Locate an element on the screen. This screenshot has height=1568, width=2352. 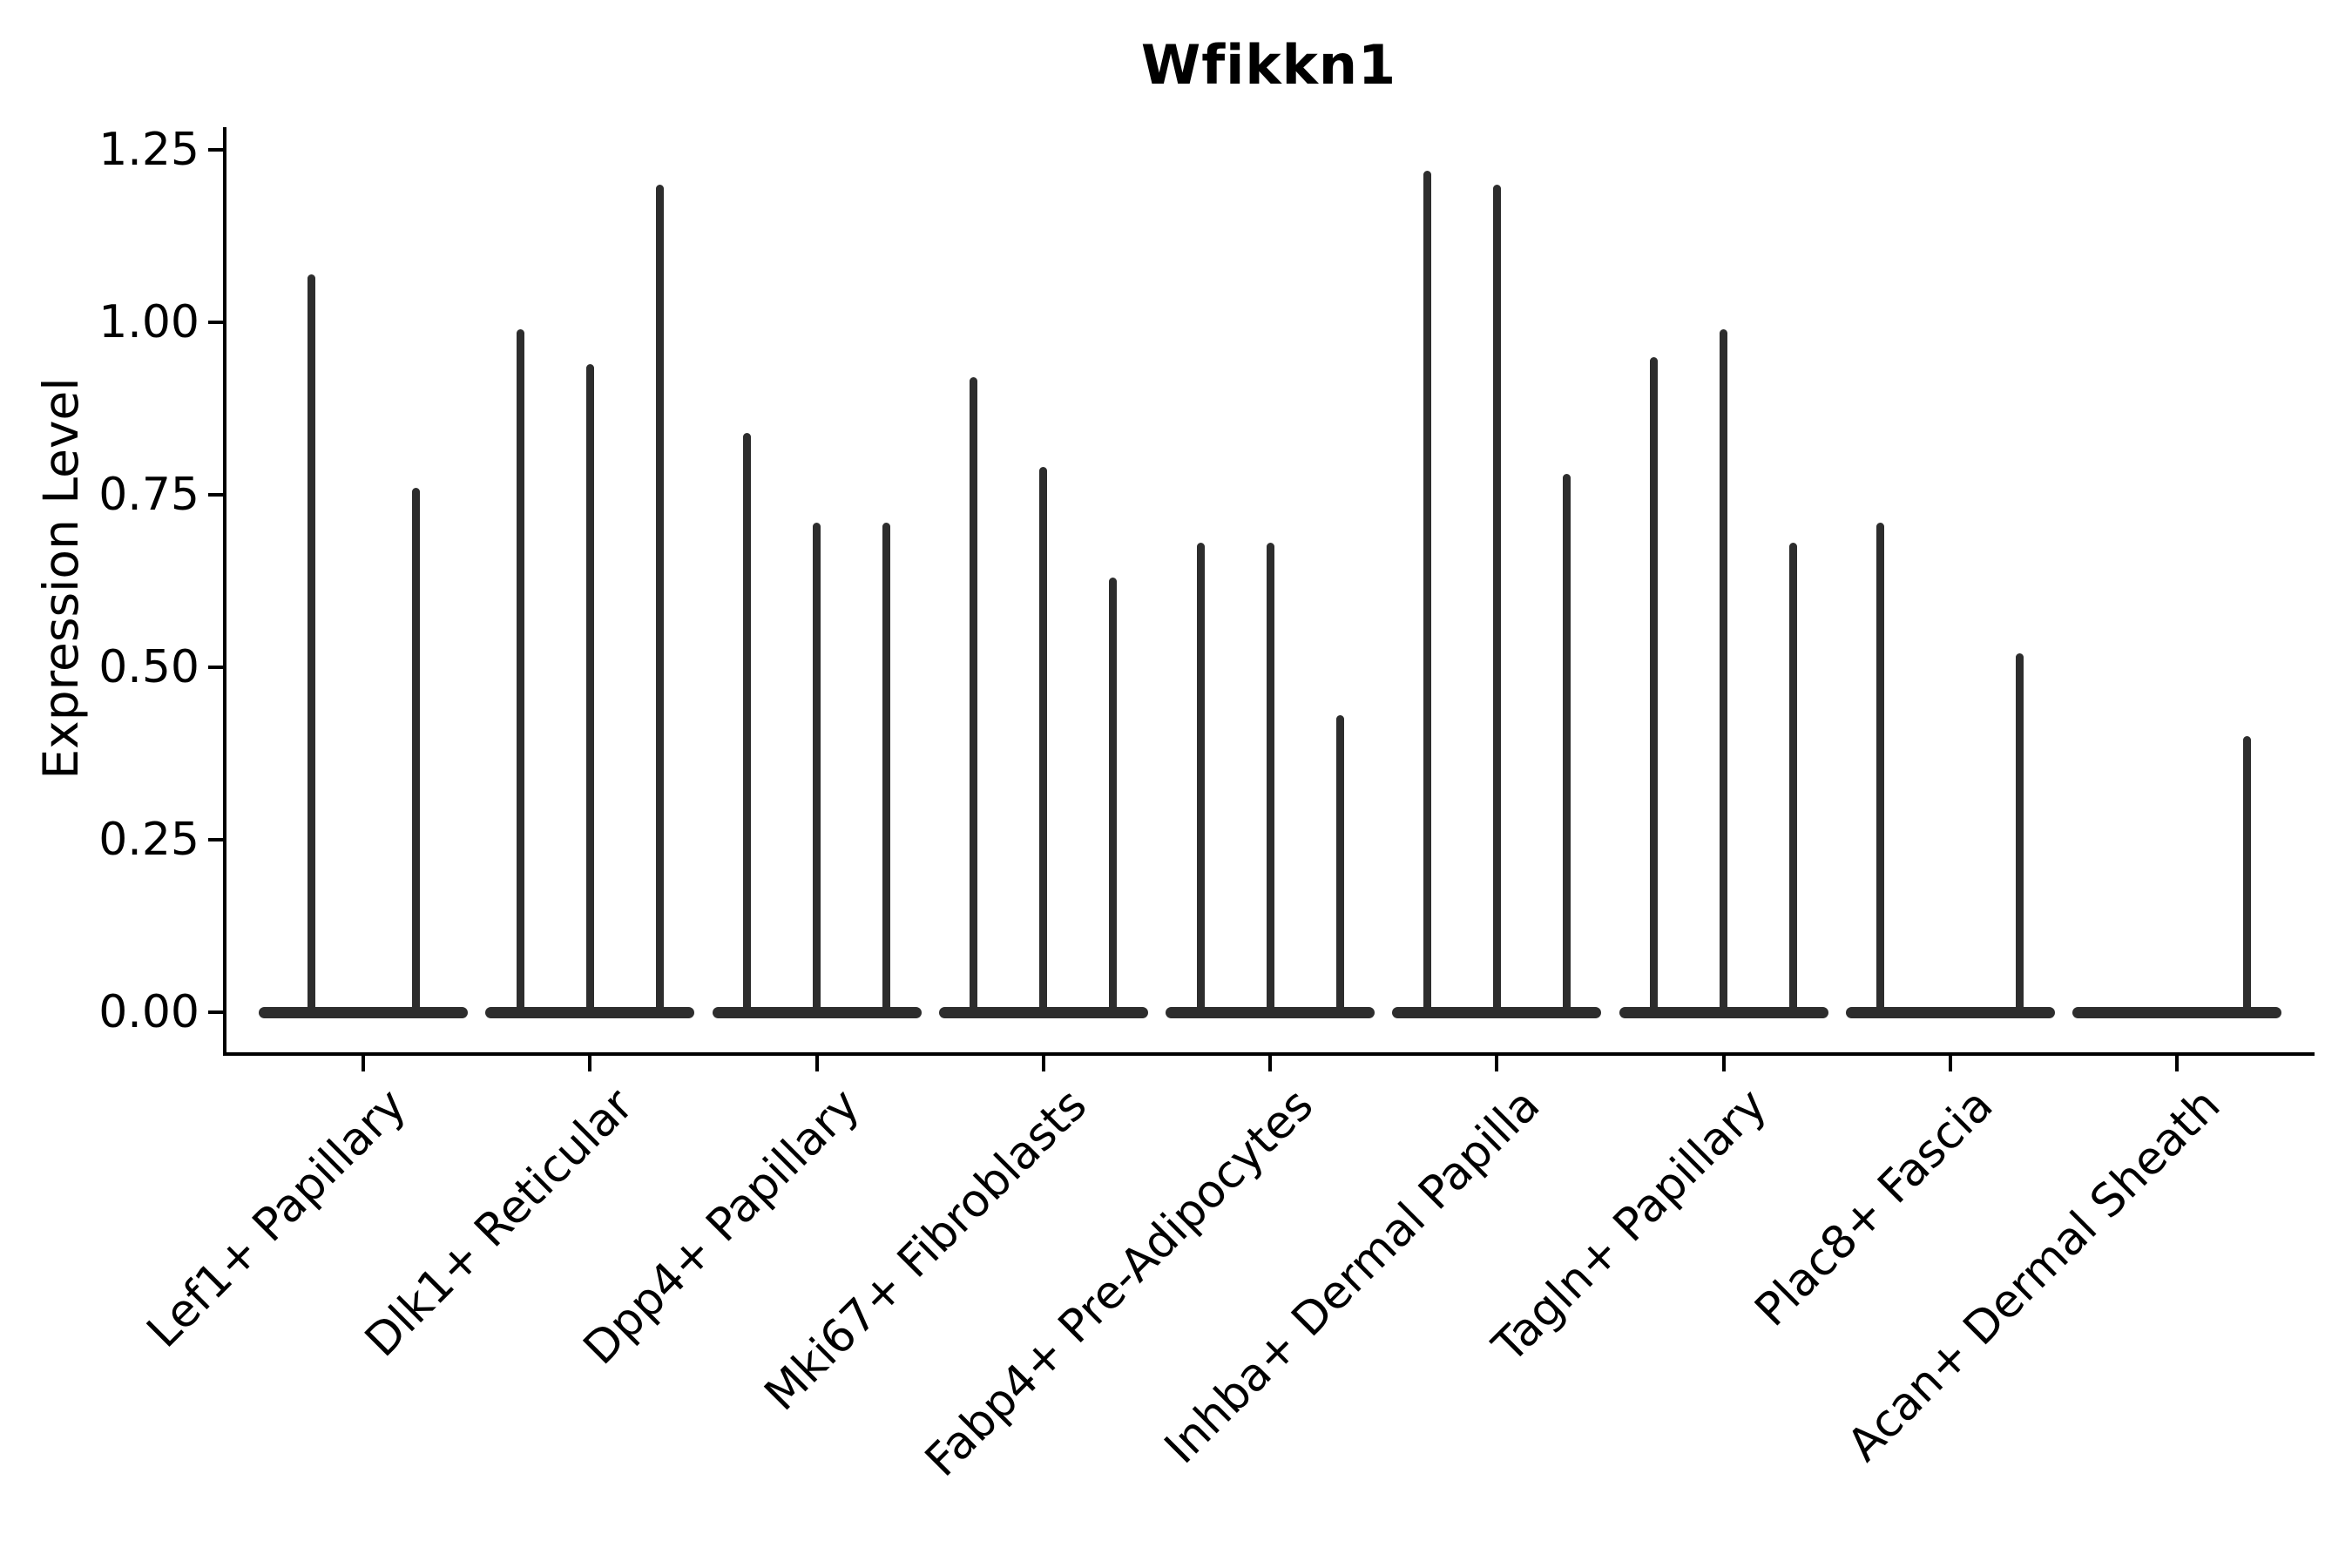
y-tick-label: 0.00 is located at coordinates (148, 1012).